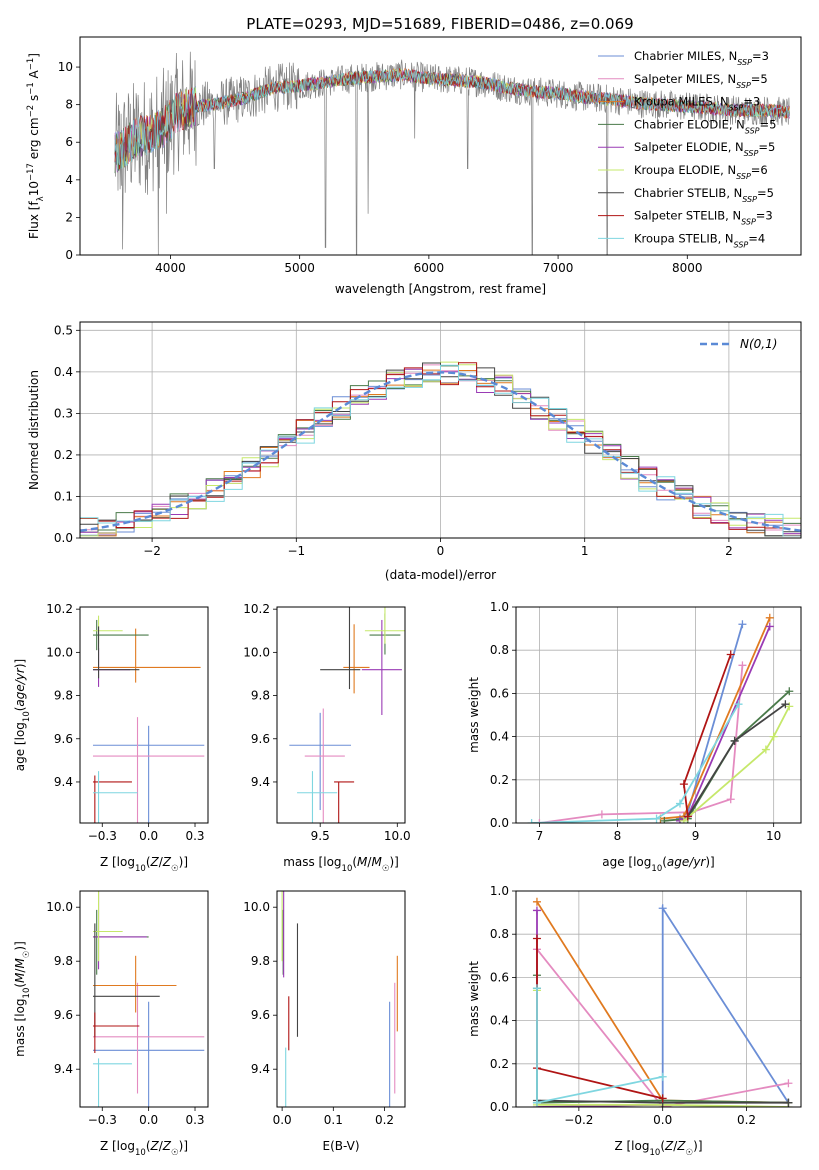 This screenshot has width=819, height=1170. I want to click on y-tick-label: 0.0, so click(63, 538).